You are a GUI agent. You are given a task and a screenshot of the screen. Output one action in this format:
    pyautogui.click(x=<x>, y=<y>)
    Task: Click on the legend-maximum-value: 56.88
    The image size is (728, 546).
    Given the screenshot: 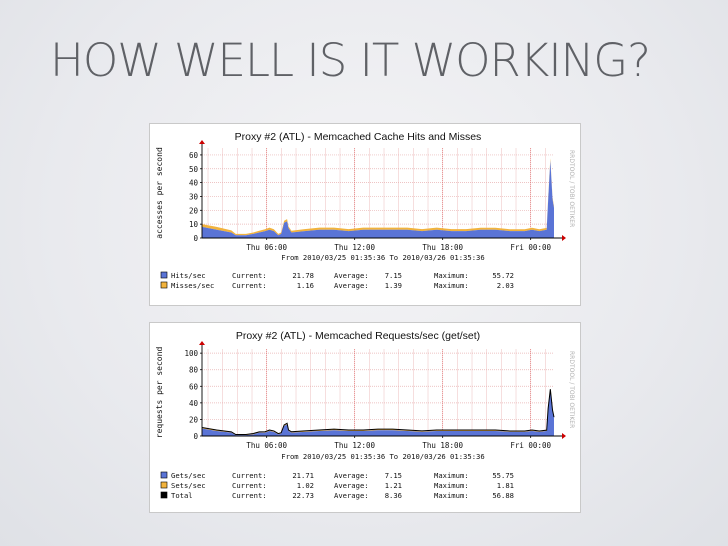 What is the action you would take?
    pyautogui.click(x=503, y=495)
    